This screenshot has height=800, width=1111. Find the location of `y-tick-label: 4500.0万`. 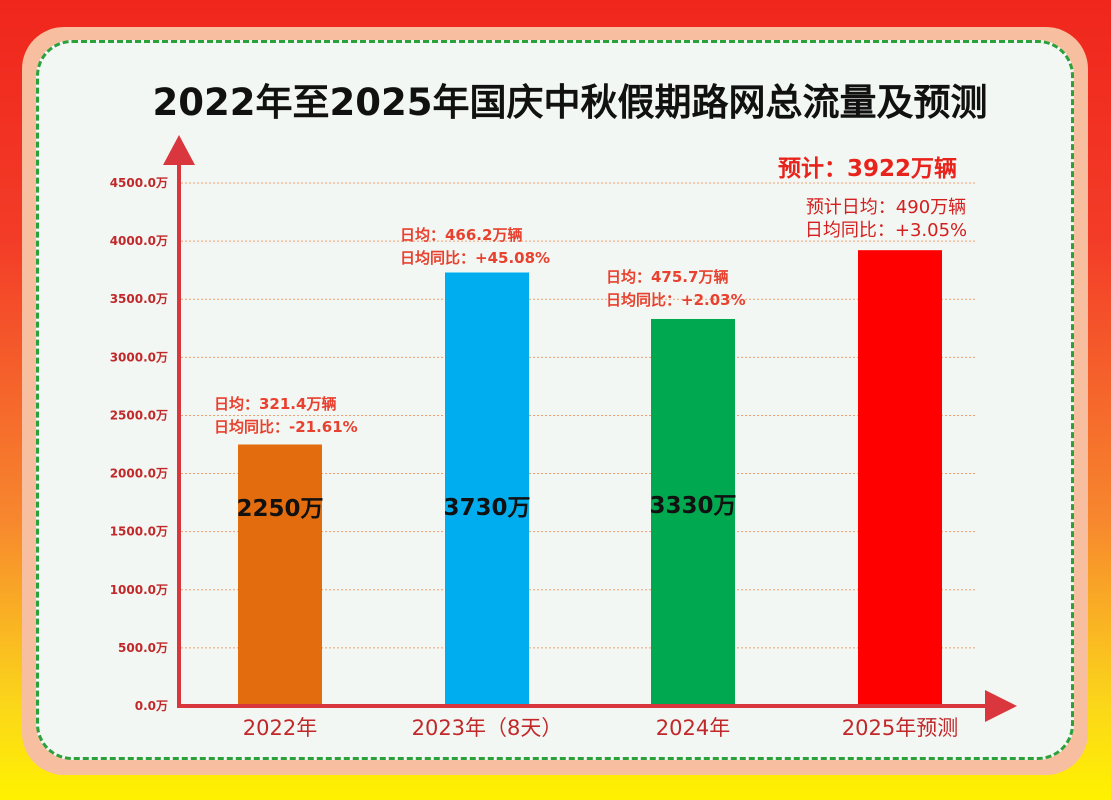

y-tick-label: 4500.0万 is located at coordinates (139, 183).